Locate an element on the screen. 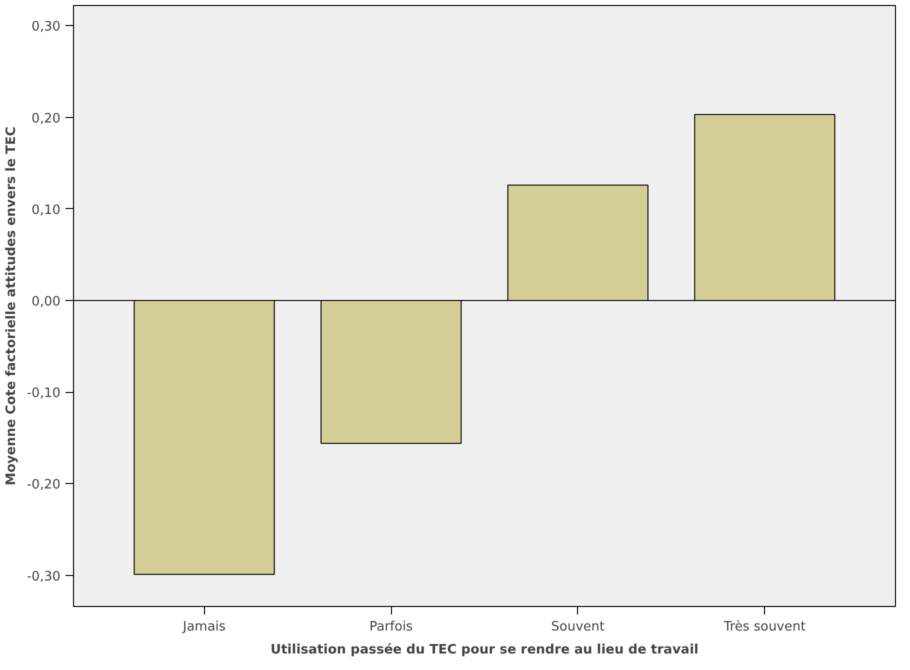 The width and height of the screenshot is (910, 670). y-tick-label: 0,10 is located at coordinates (46, 210).